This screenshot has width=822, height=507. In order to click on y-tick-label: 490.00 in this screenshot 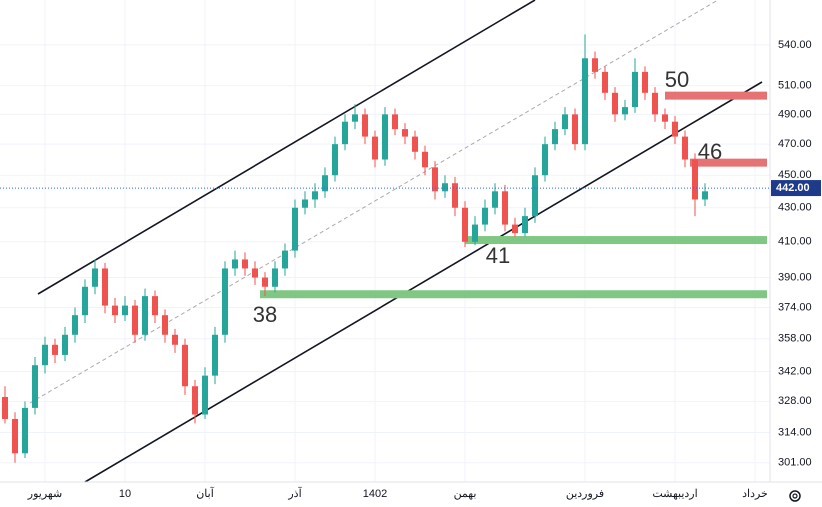, I will do `click(795, 114)`.